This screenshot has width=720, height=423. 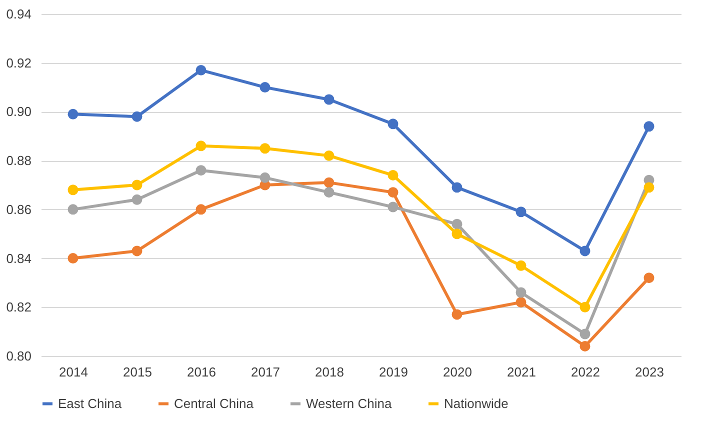 I want to click on x-tick-label: 2017, so click(x=265, y=372).